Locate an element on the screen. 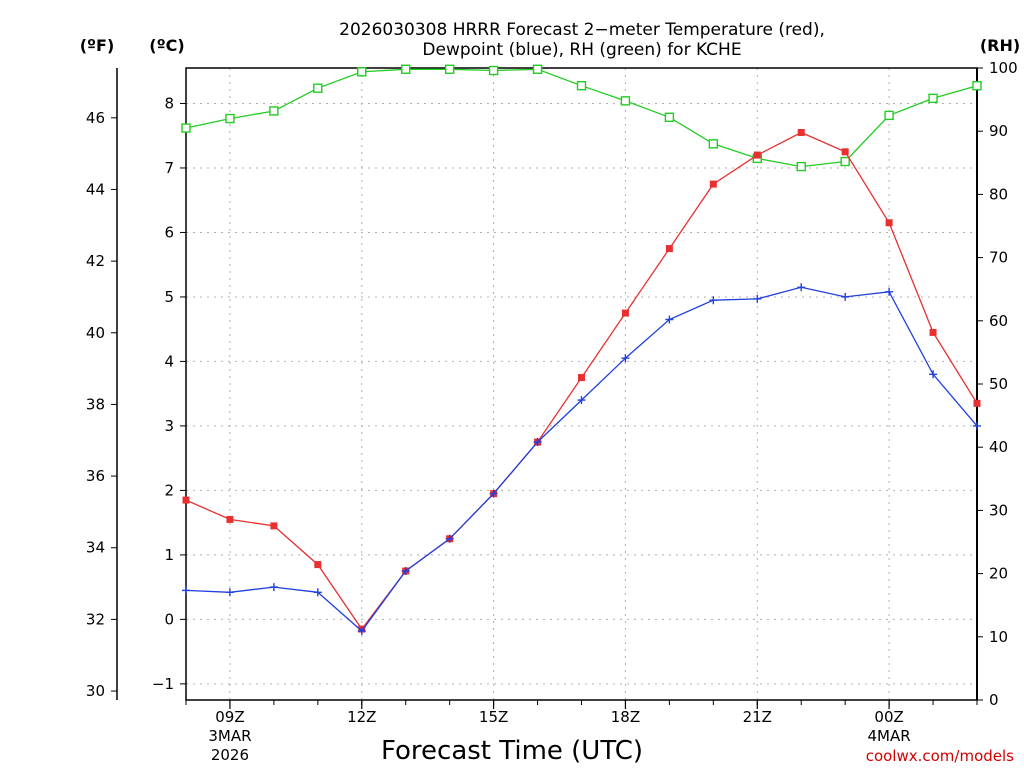  fahrenheit-tick-label: 42 is located at coordinates (95, 261).